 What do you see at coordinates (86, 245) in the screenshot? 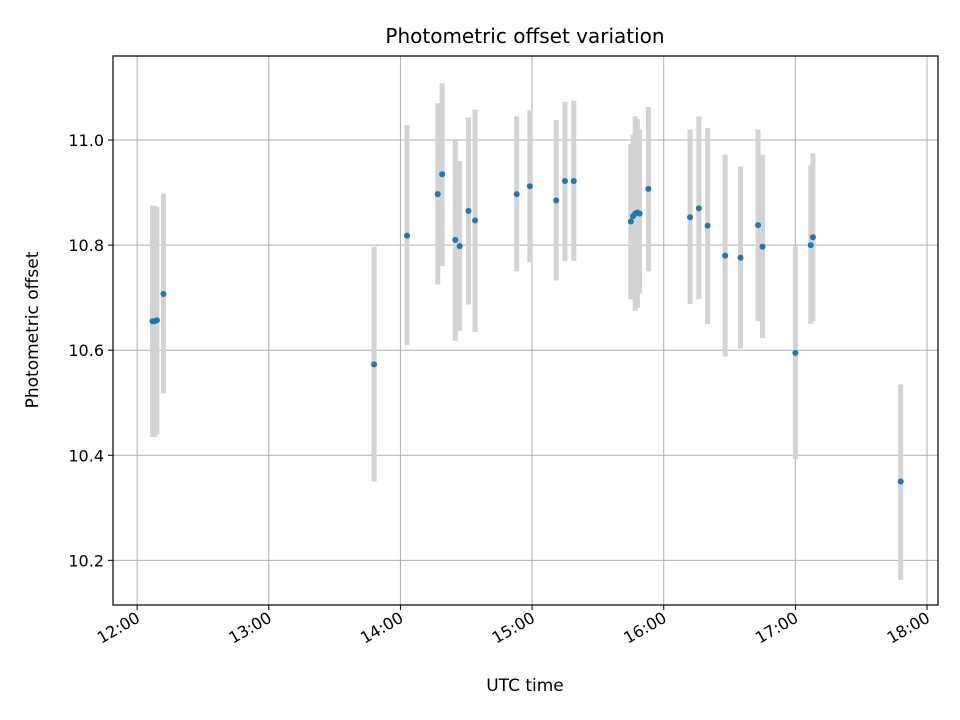
I see `y-tick-label: 10.8` at bounding box center [86, 245].